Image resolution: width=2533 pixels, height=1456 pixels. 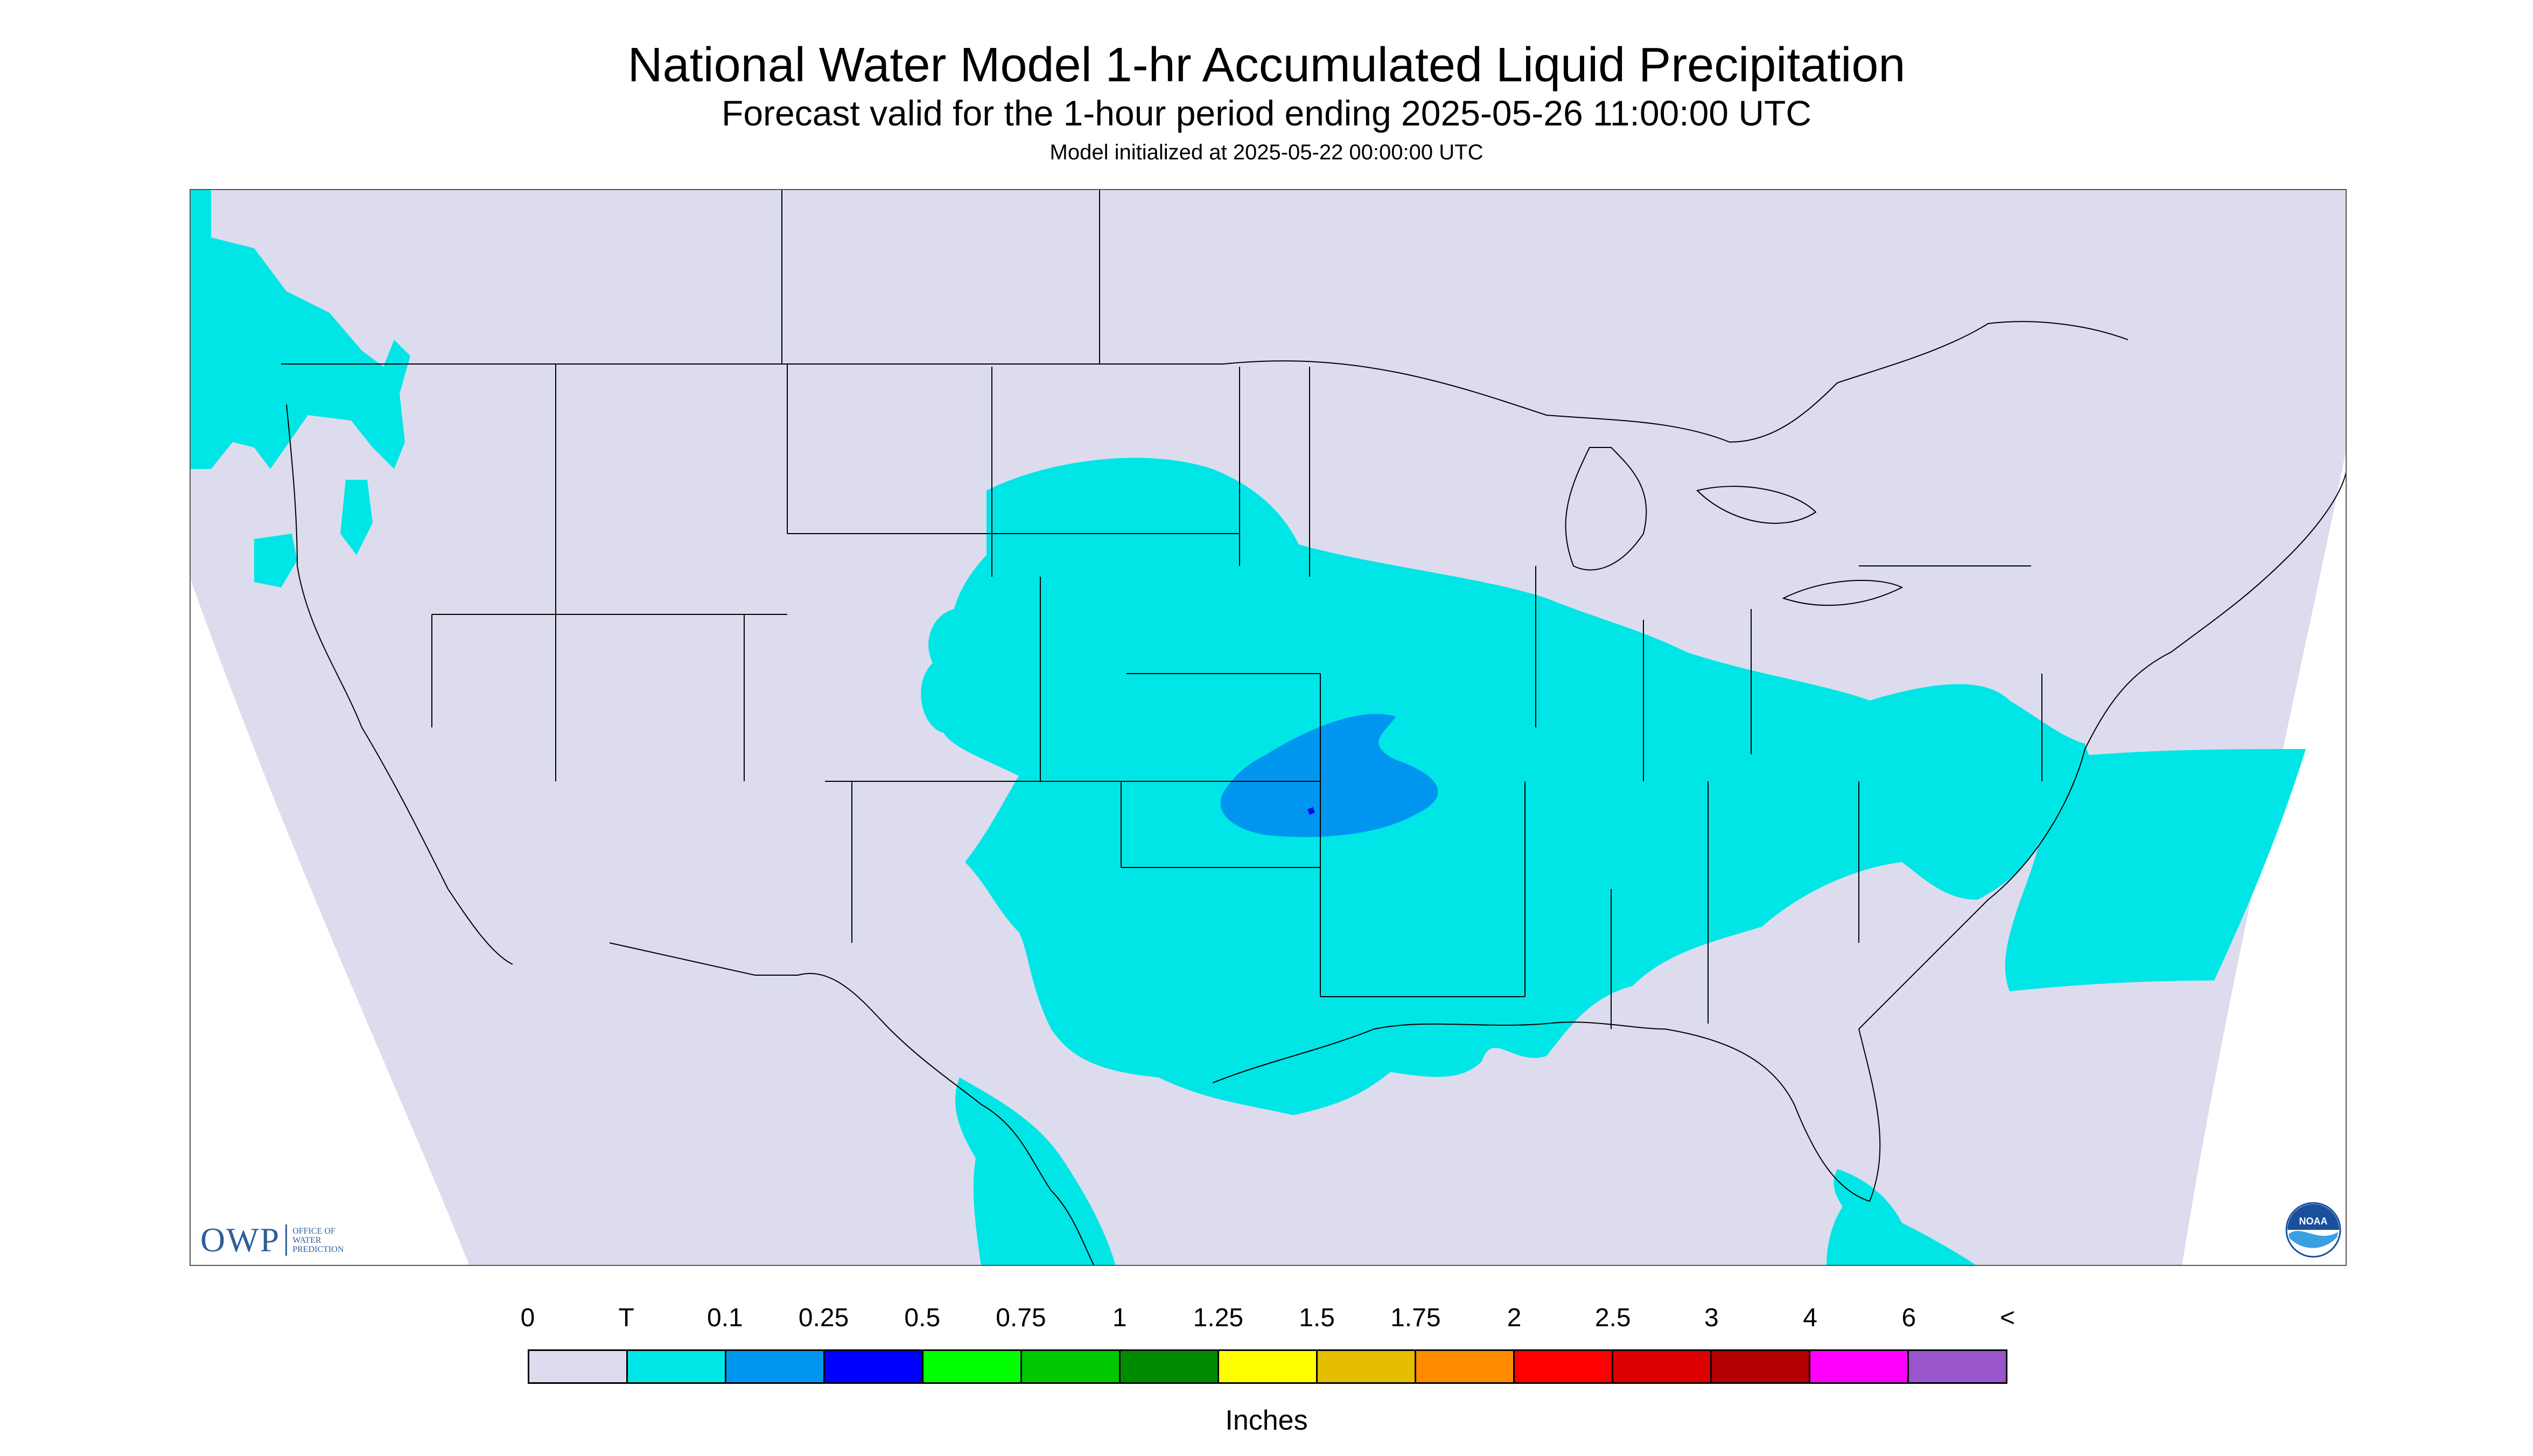 What do you see at coordinates (626, 1318) in the screenshot?
I see `legend-tick-label: T` at bounding box center [626, 1318].